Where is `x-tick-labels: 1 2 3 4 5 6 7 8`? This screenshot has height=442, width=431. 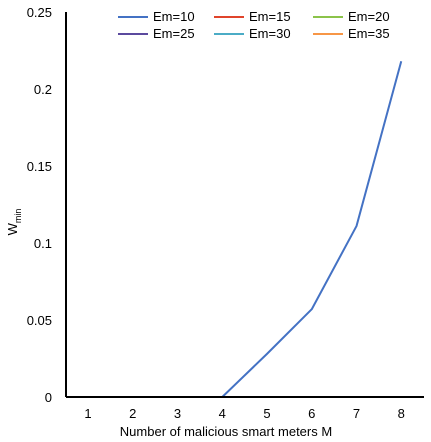 x-tick-labels: 1 2 3 4 5 6 7 8 is located at coordinates (244, 413).